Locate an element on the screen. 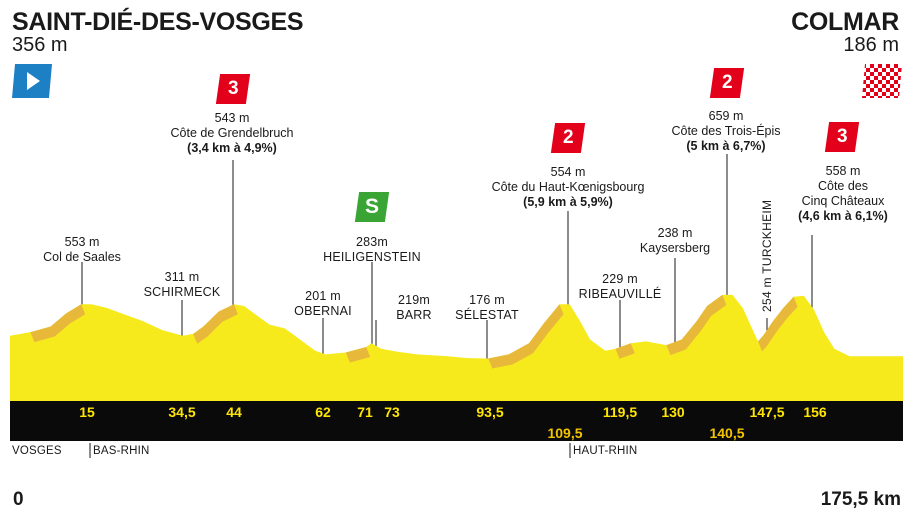  distance-start: 0 is located at coordinates (18, 499).